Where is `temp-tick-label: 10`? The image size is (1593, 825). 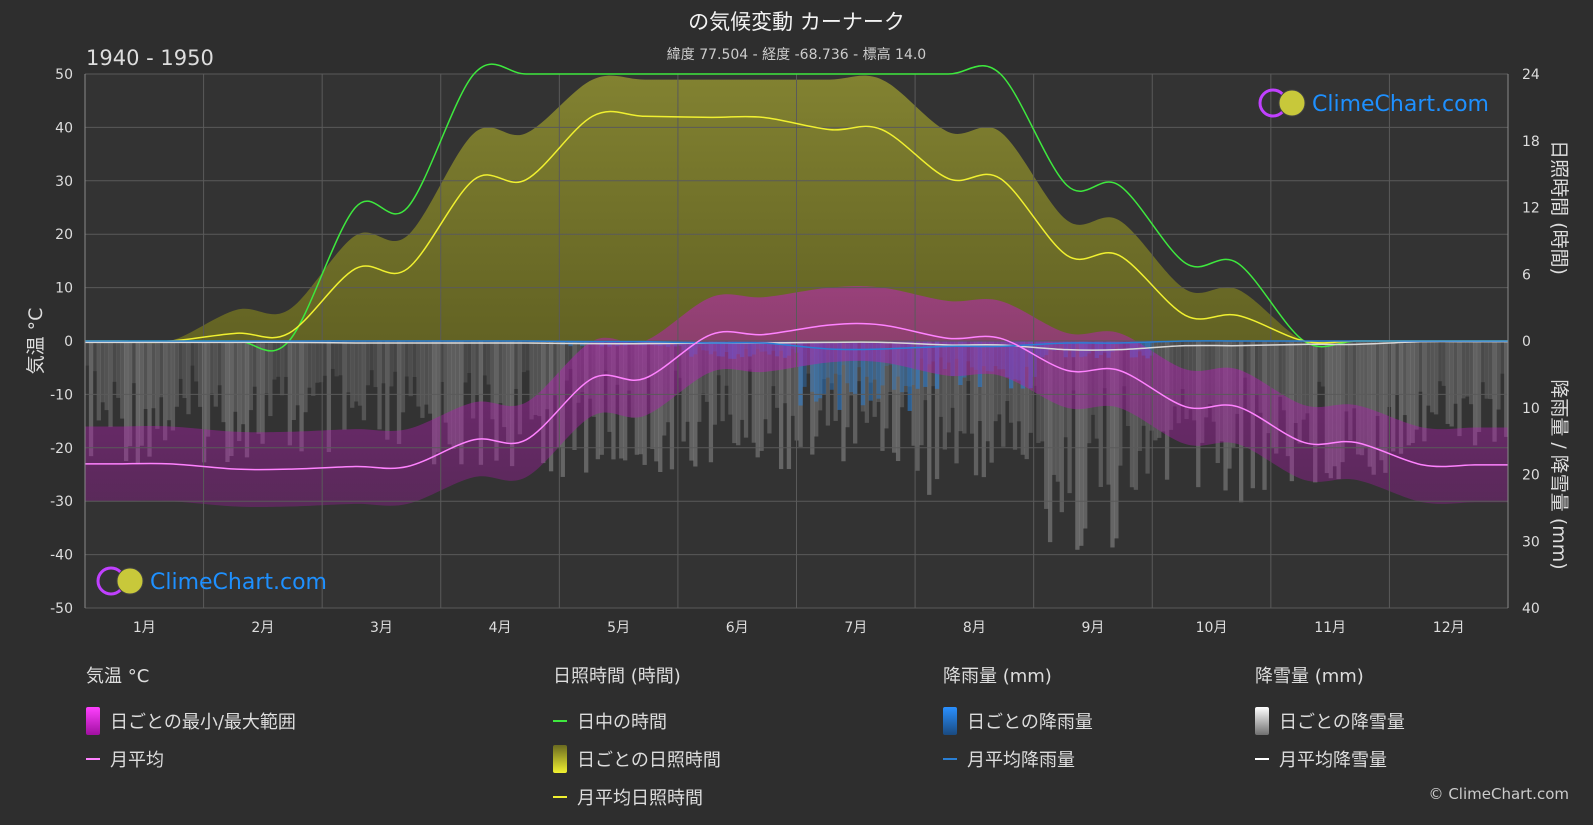
temp-tick-label: 10 is located at coordinates (64, 289).